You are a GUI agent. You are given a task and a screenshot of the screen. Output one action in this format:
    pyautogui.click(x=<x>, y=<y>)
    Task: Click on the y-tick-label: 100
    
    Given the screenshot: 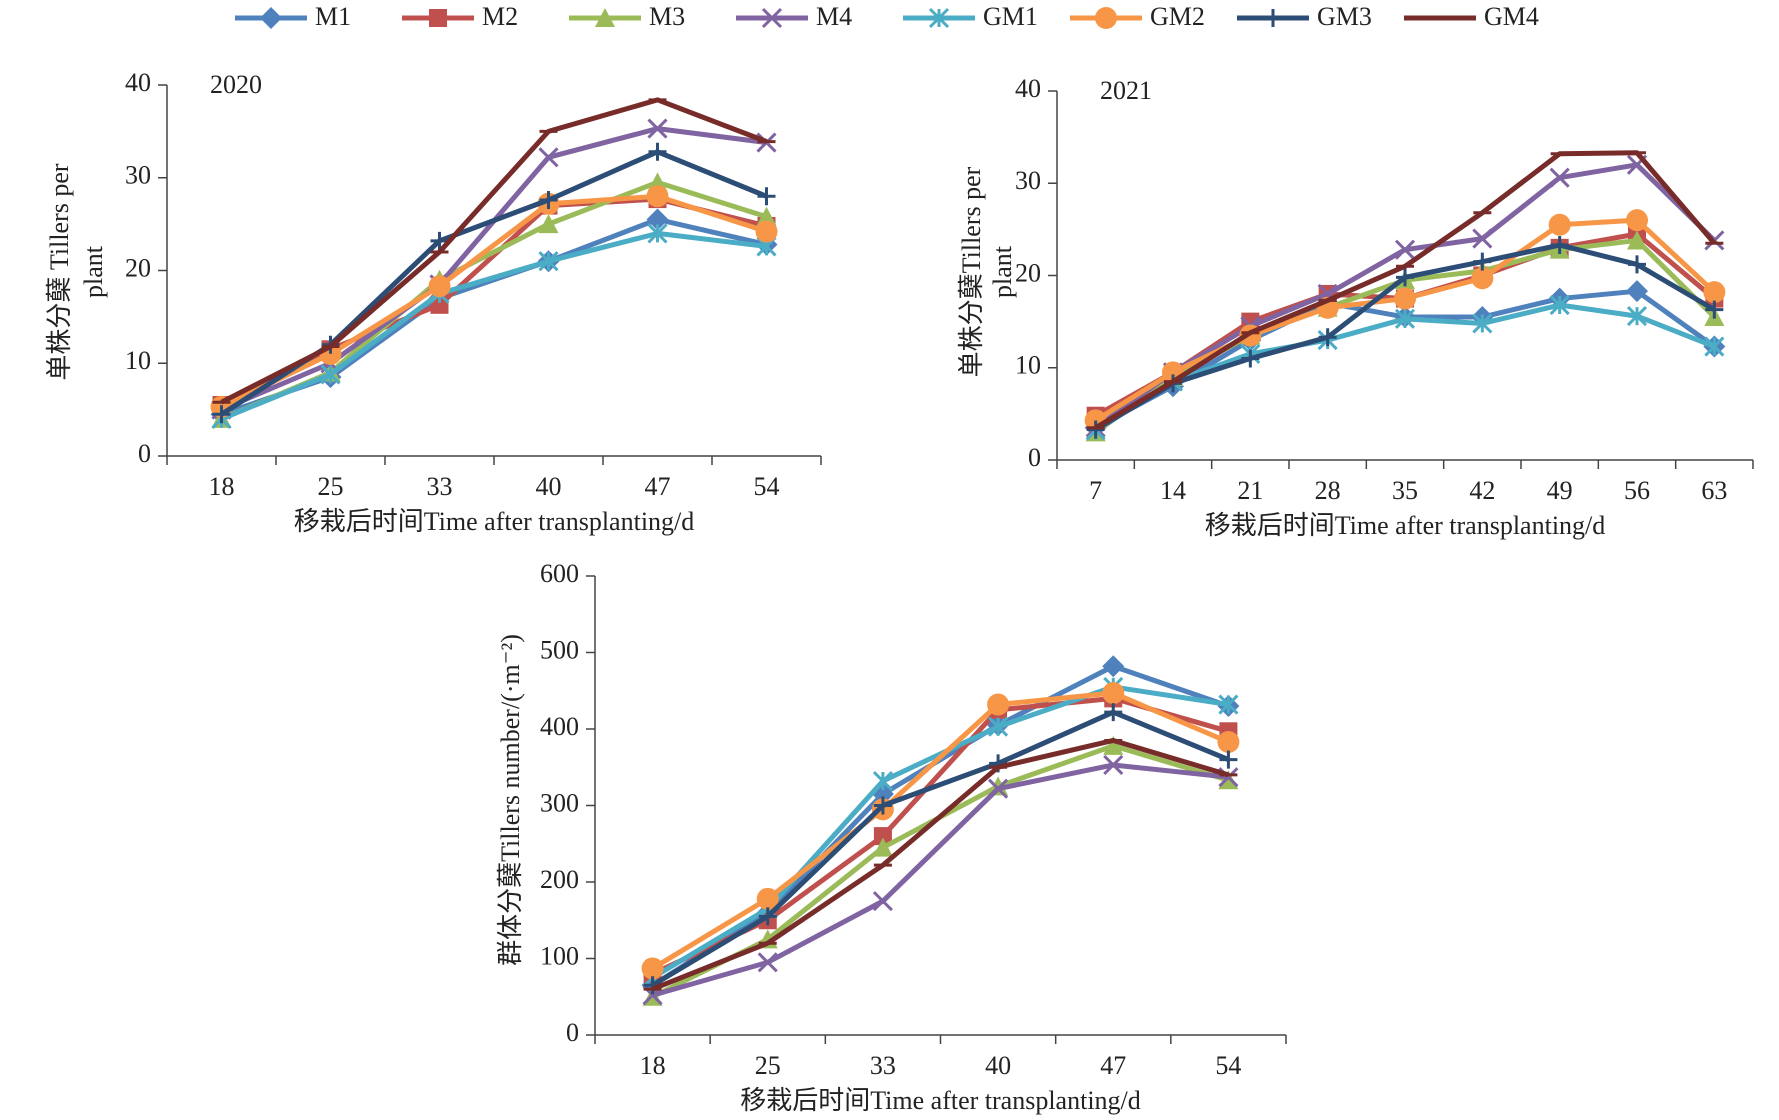 What is the action you would take?
    pyautogui.click(x=559, y=955)
    